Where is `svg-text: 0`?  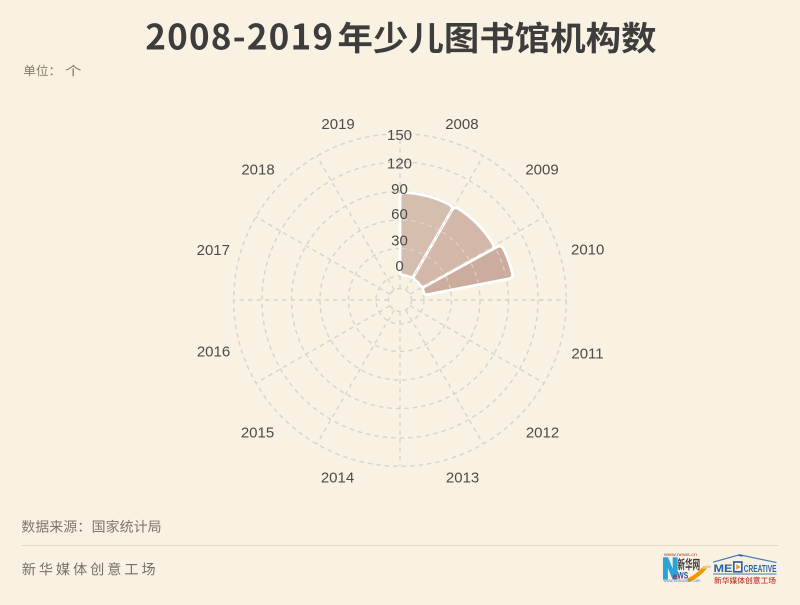
svg-text: 0 is located at coordinates (399, 266).